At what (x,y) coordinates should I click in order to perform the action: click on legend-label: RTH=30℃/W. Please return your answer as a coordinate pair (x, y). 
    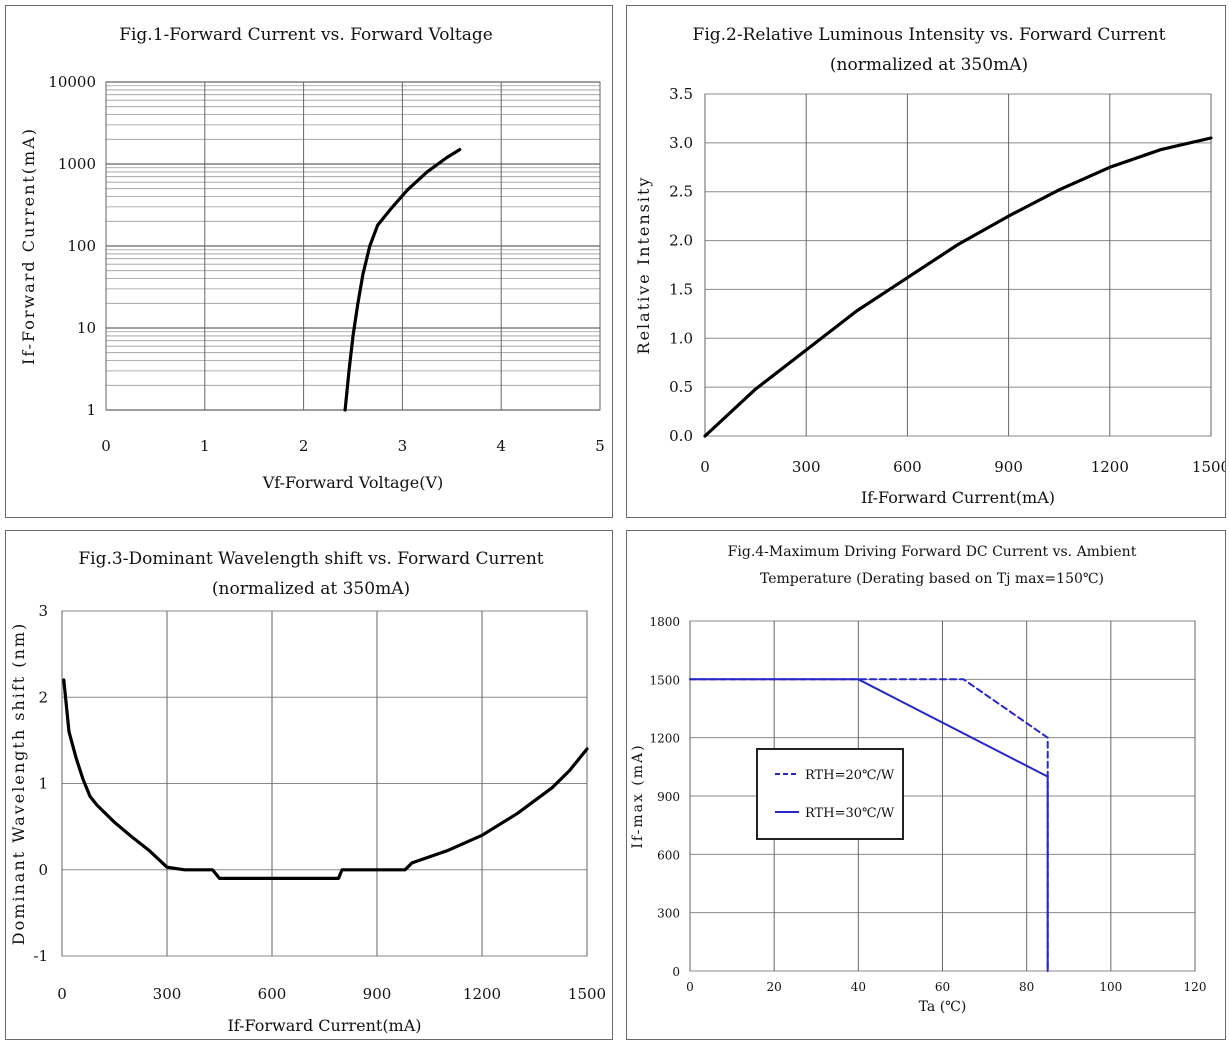
    Looking at the image, I should click on (850, 813).